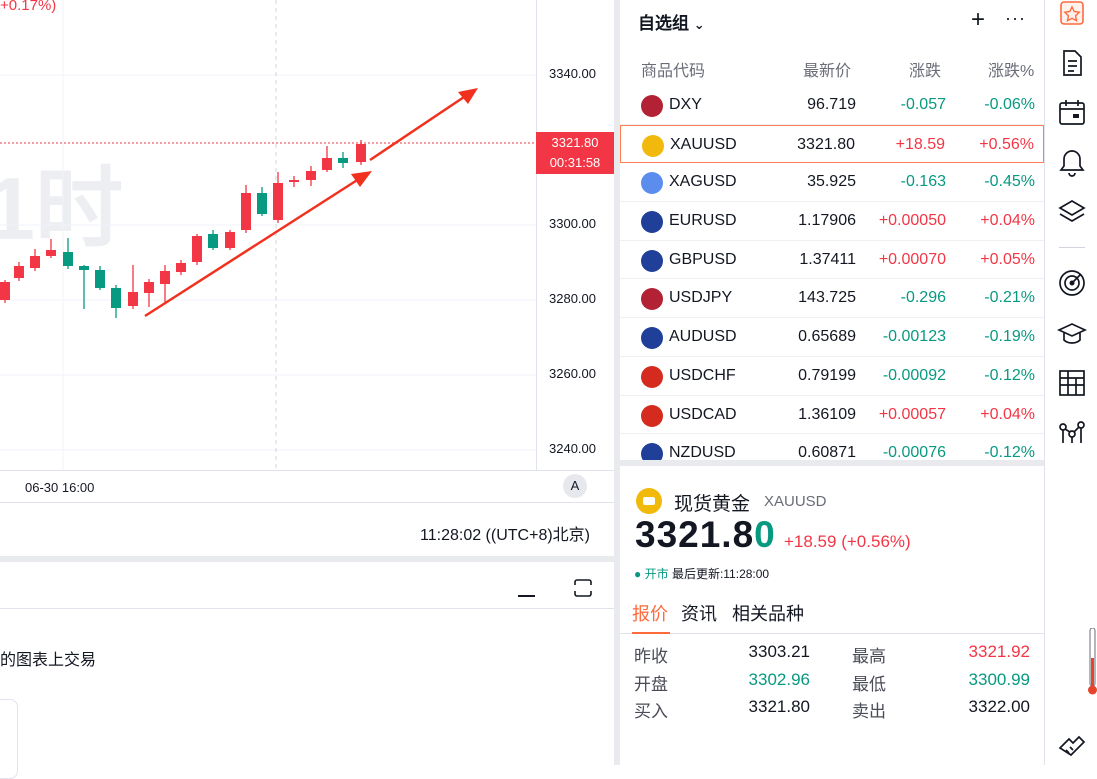 The height and width of the screenshot is (779, 1097). Describe the element at coordinates (699, 614) in the screenshot. I see `tab-news: 资讯` at that location.